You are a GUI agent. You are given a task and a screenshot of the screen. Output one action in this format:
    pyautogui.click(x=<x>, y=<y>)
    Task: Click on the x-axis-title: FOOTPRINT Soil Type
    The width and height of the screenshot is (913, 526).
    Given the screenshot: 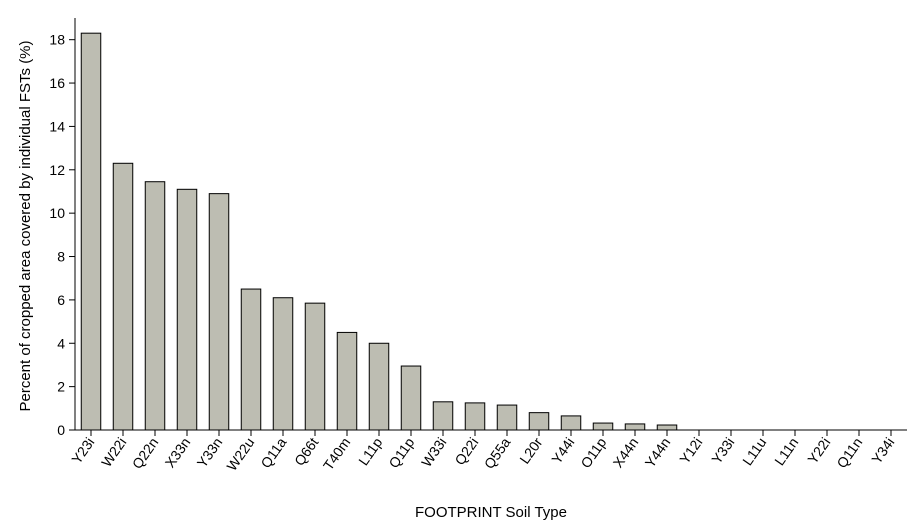 What is the action you would take?
    pyautogui.click(x=491, y=512)
    